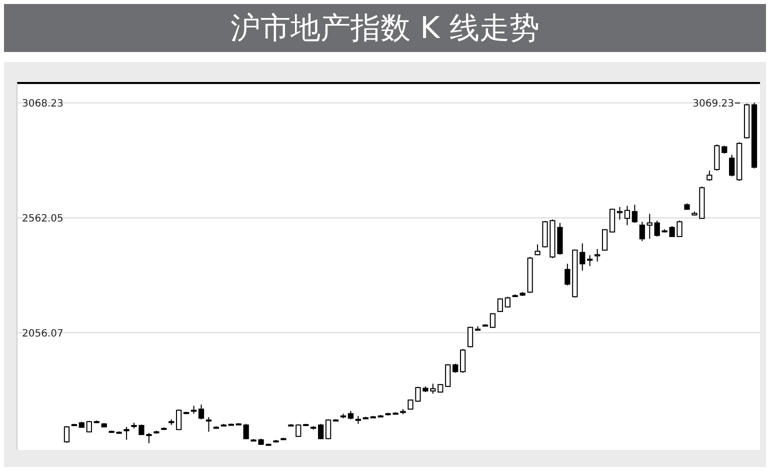  What do you see at coordinates (43, 334) in the screenshot?
I see `y-tick-label: 2056.07` at bounding box center [43, 334].